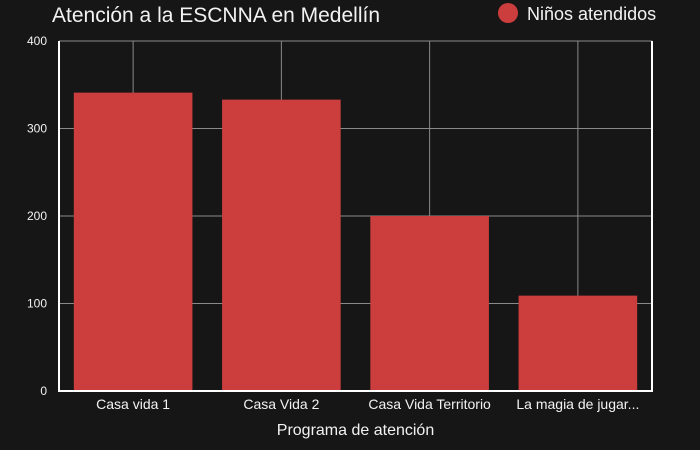 This screenshot has height=450, width=700. Describe the element at coordinates (591, 14) in the screenshot. I see `legend-label: Niños atendidos` at that location.